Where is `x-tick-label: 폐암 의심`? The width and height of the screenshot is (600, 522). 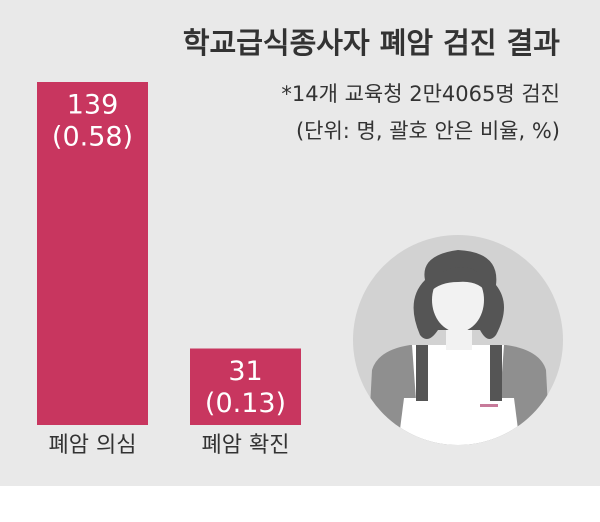
x-tick-label: 폐암 의심 is located at coordinates (93, 445).